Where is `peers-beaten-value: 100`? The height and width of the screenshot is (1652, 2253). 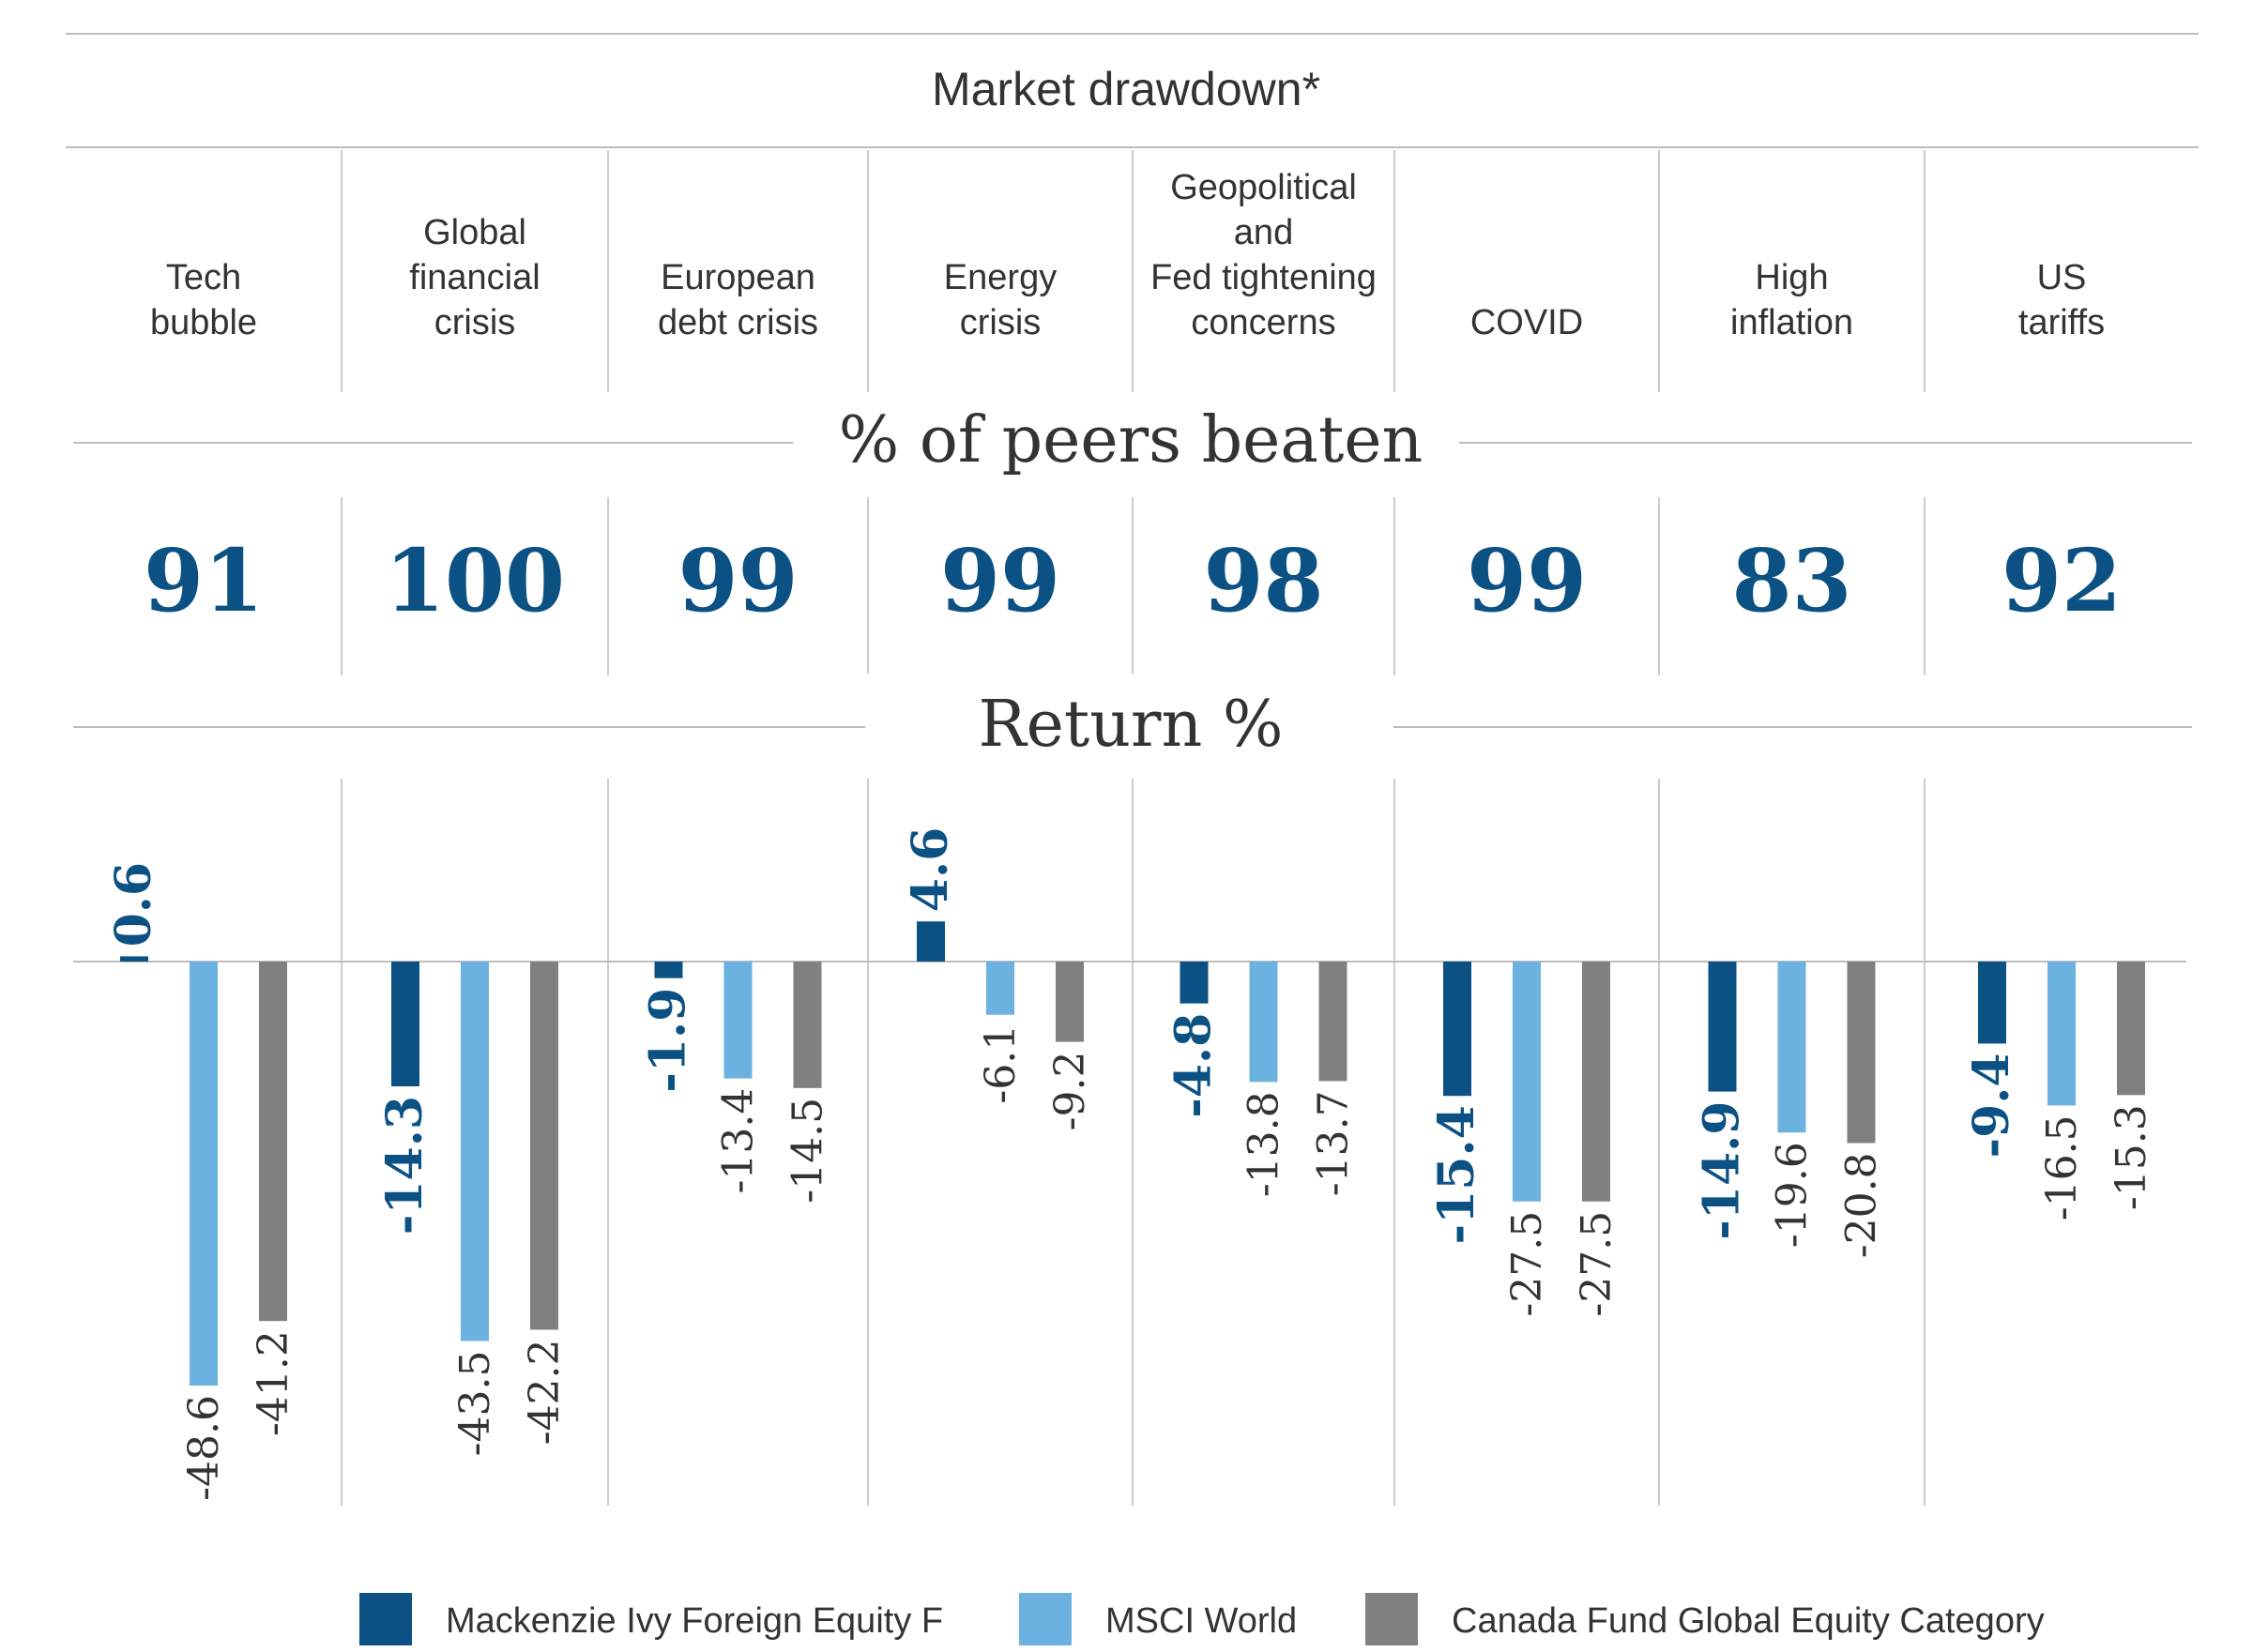 peers-beaten-value: 100 is located at coordinates (475, 580).